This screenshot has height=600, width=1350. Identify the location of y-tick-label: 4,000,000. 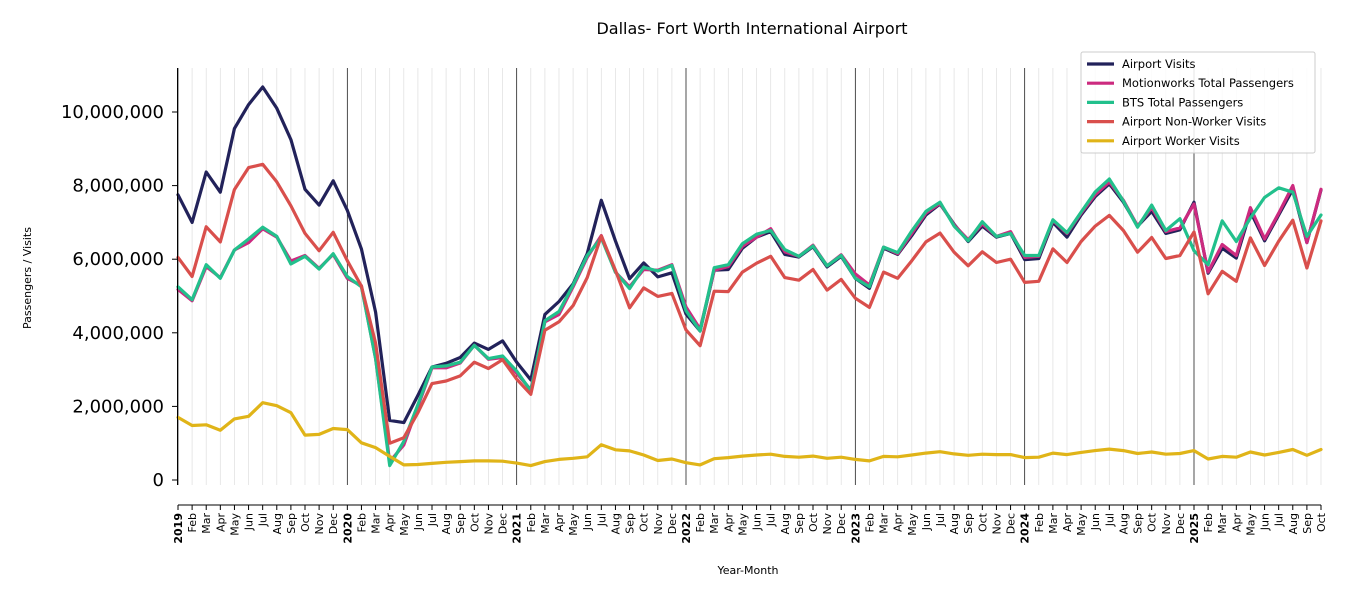
(118, 333).